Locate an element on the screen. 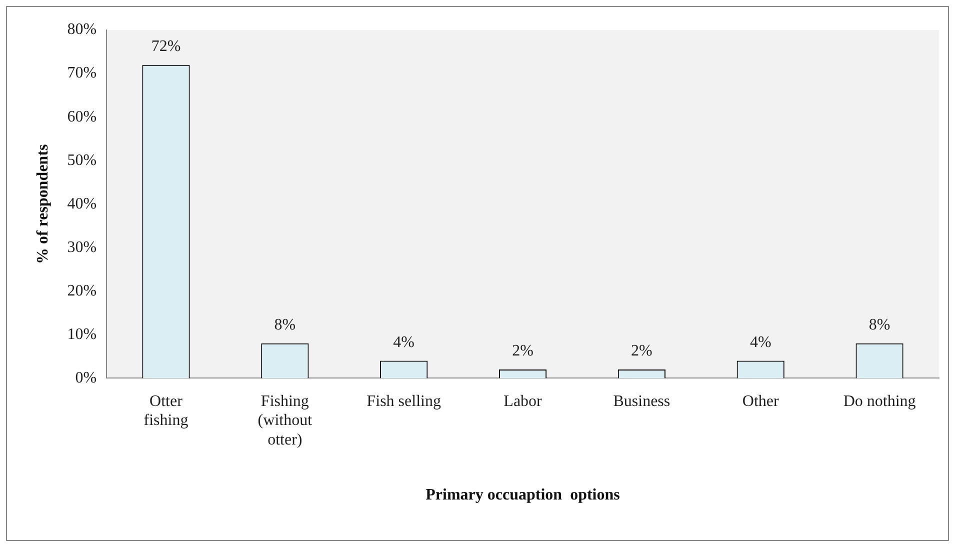 The image size is (957, 549). y-tick-label: 80% is located at coordinates (82, 29).